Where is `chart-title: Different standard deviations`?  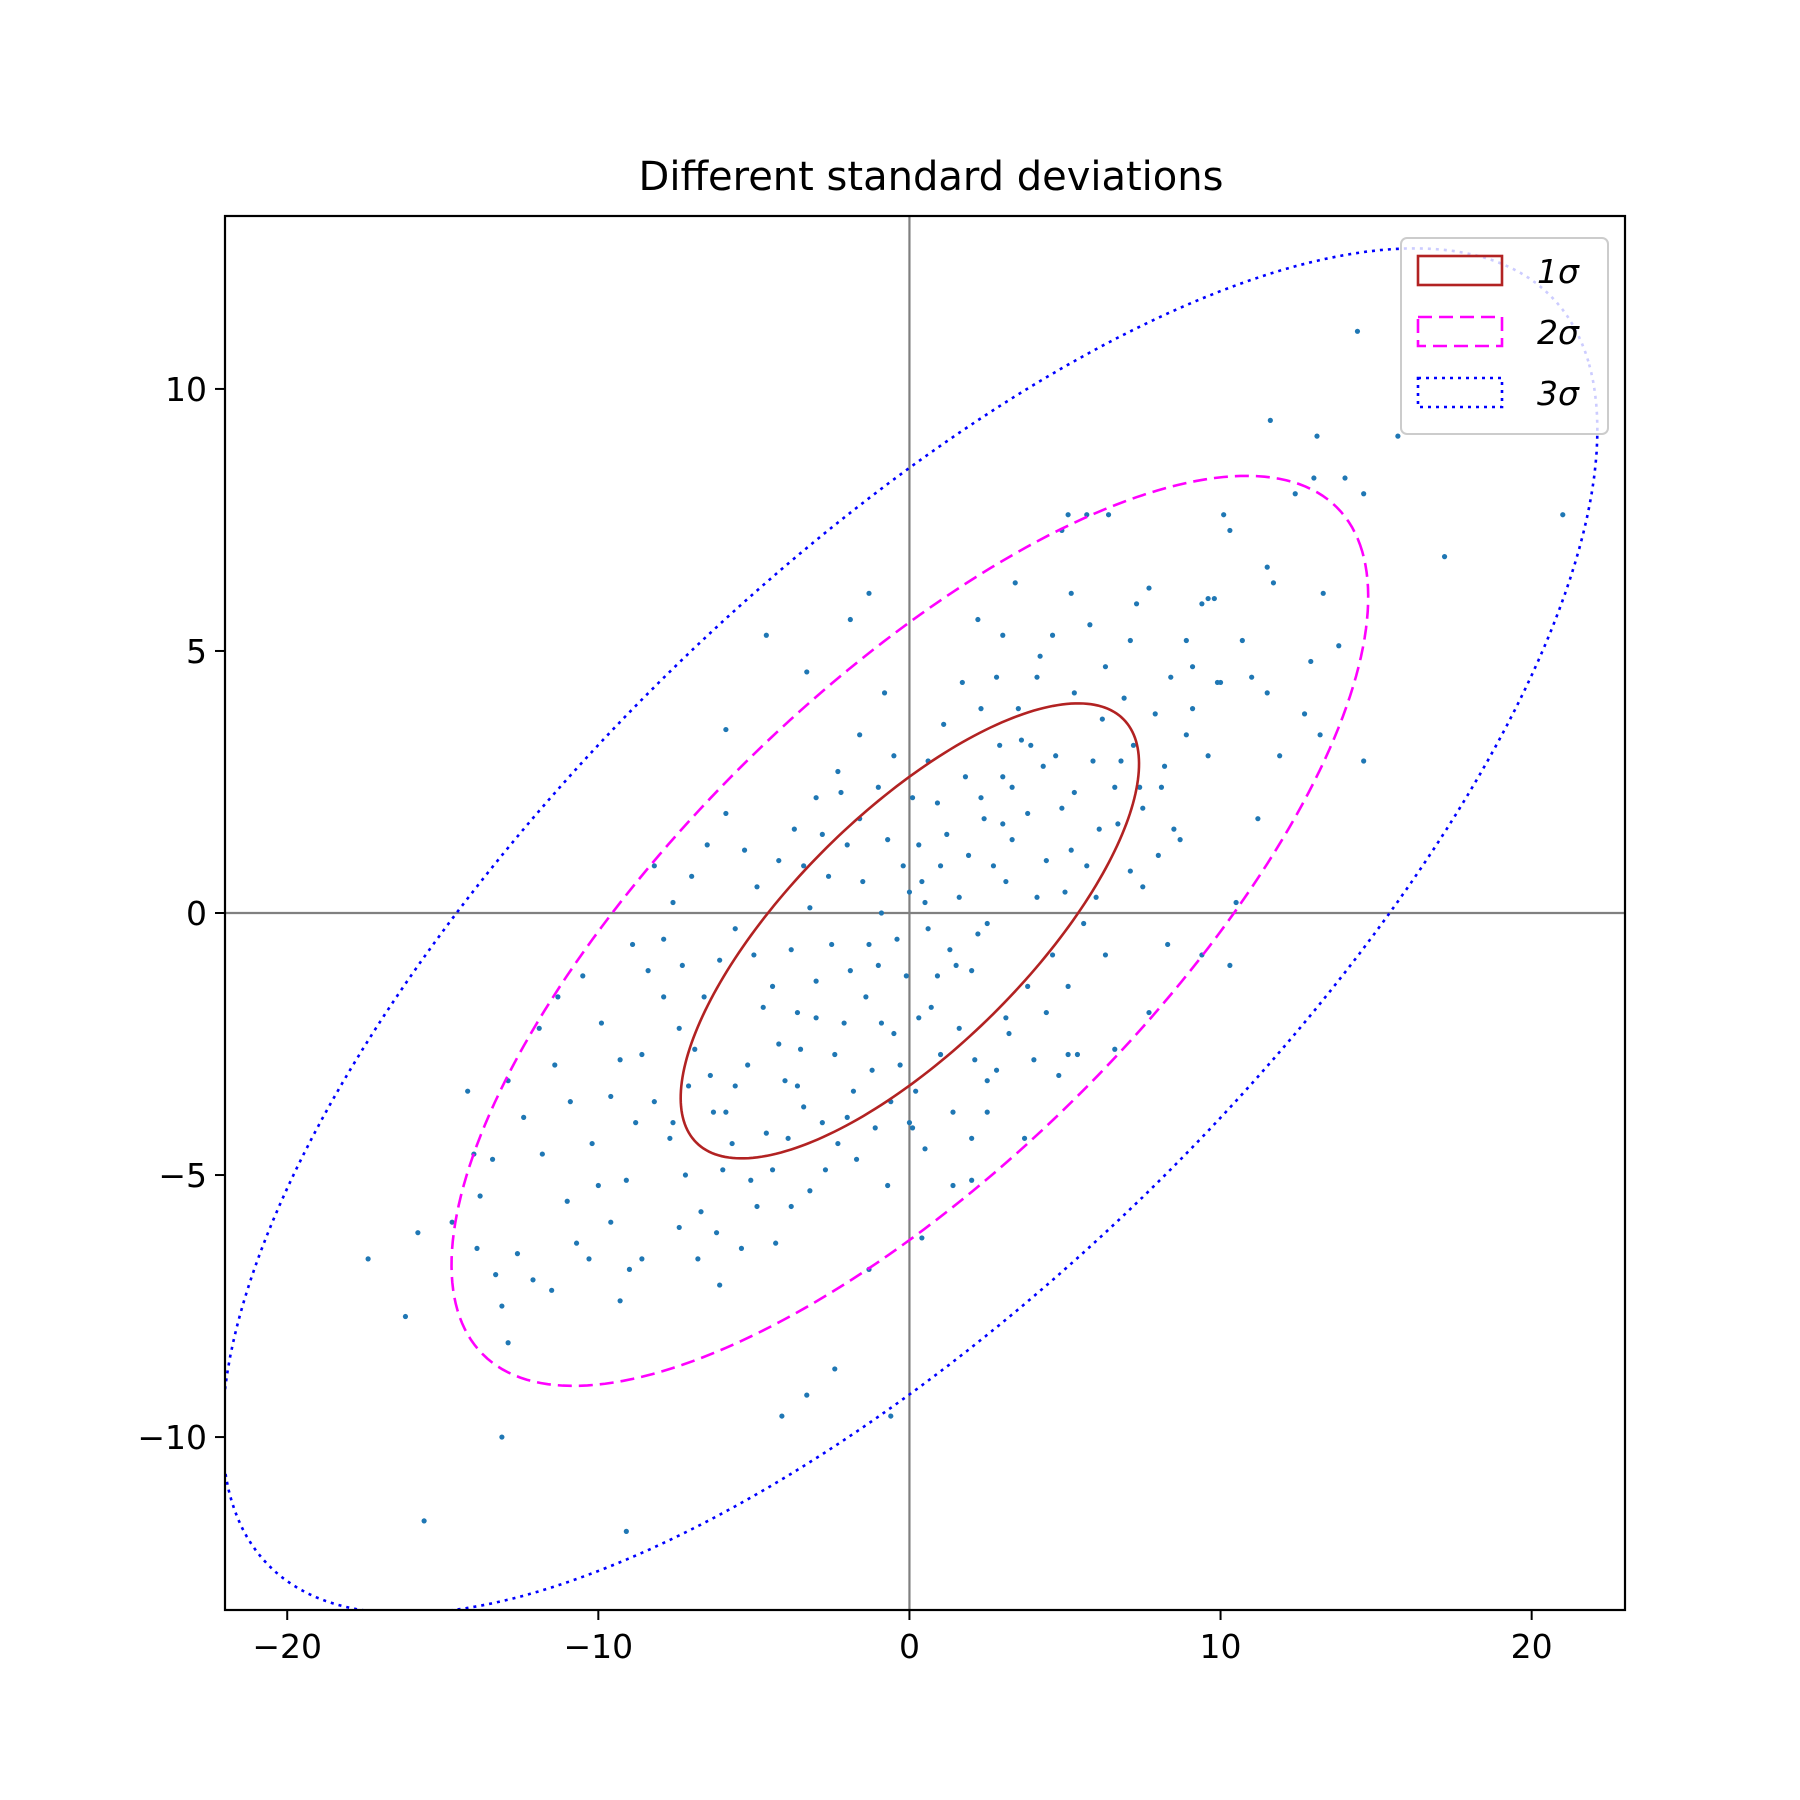
chart-title: Different standard deviations is located at coordinates (931, 177).